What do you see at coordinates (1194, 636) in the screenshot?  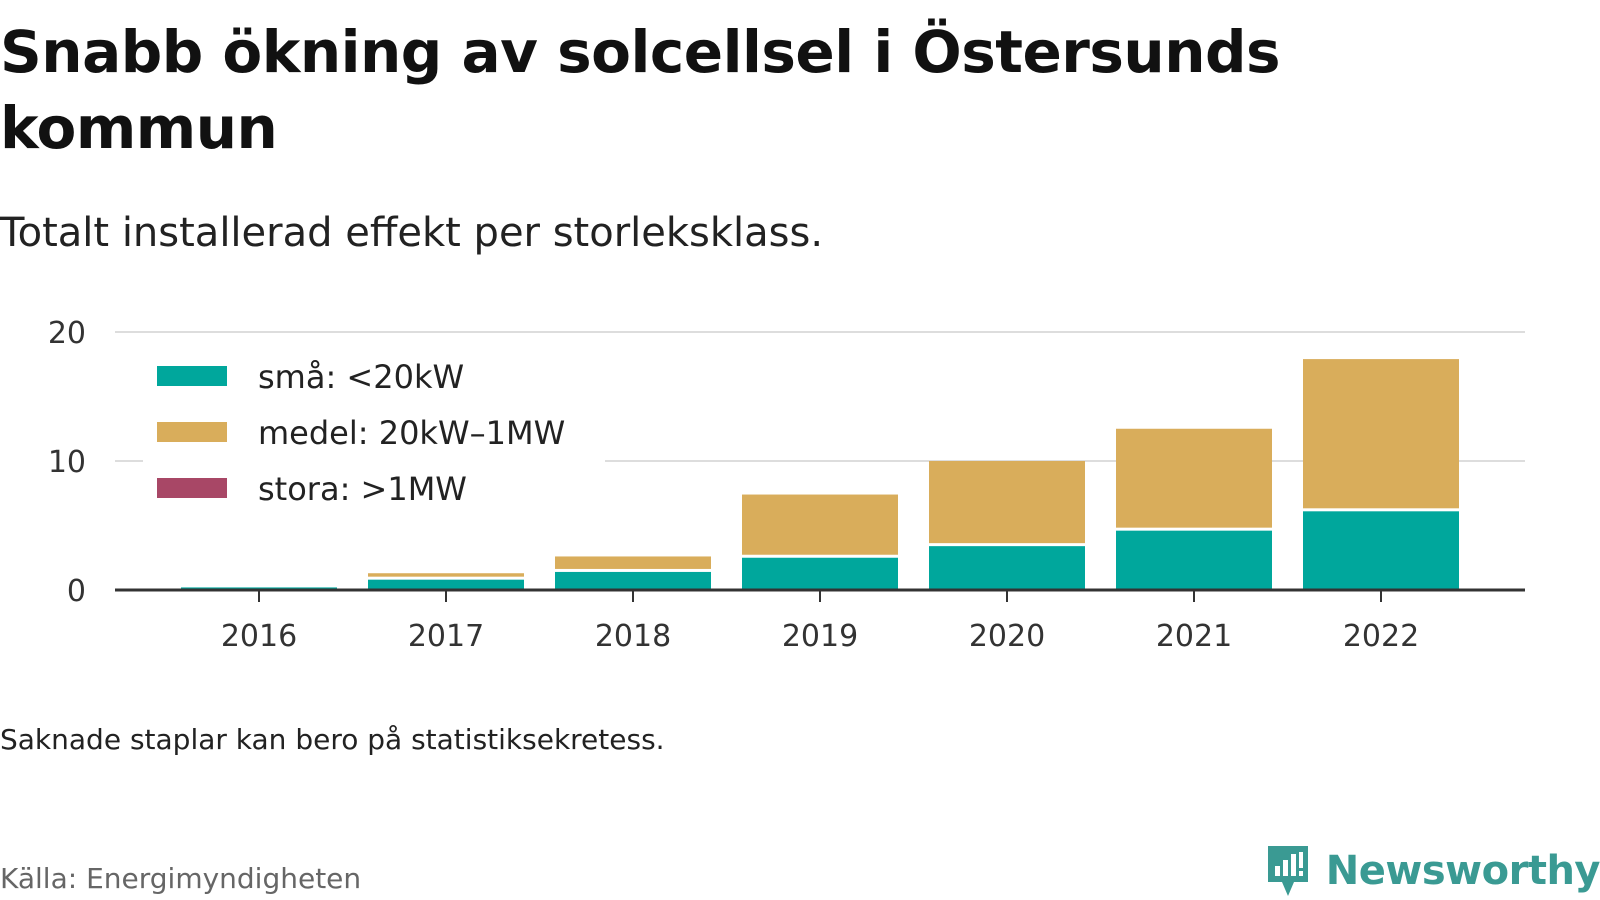 I see `x-tick-label: 2021` at bounding box center [1194, 636].